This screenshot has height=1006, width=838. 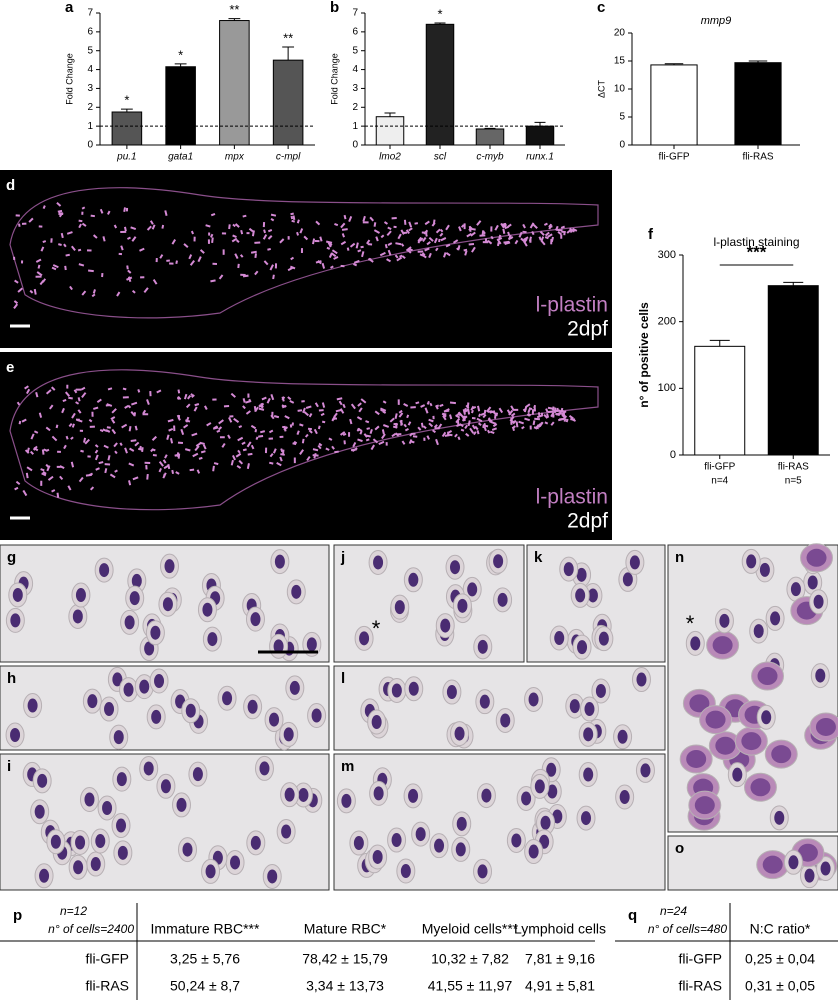 What do you see at coordinates (355, 69) in the screenshot?
I see `y-tick-label: 4` at bounding box center [355, 69].